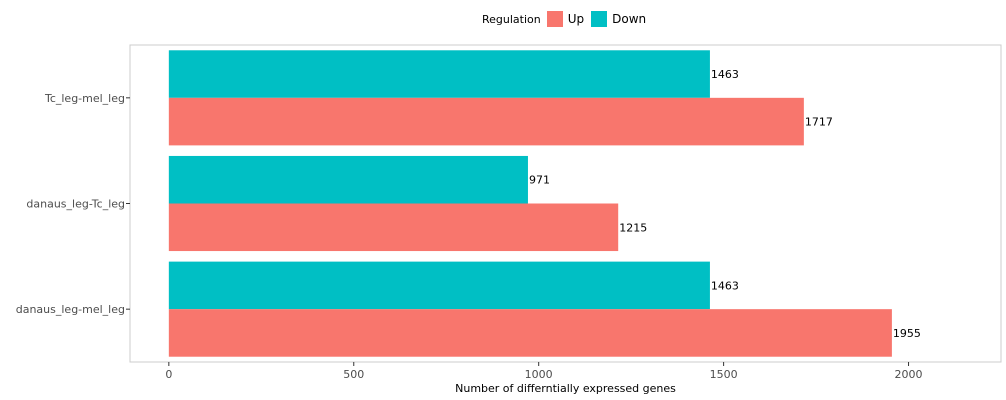 This screenshot has height=400, width=1006. What do you see at coordinates (576, 19) in the screenshot?
I see `legend-label-up: Up` at bounding box center [576, 19].